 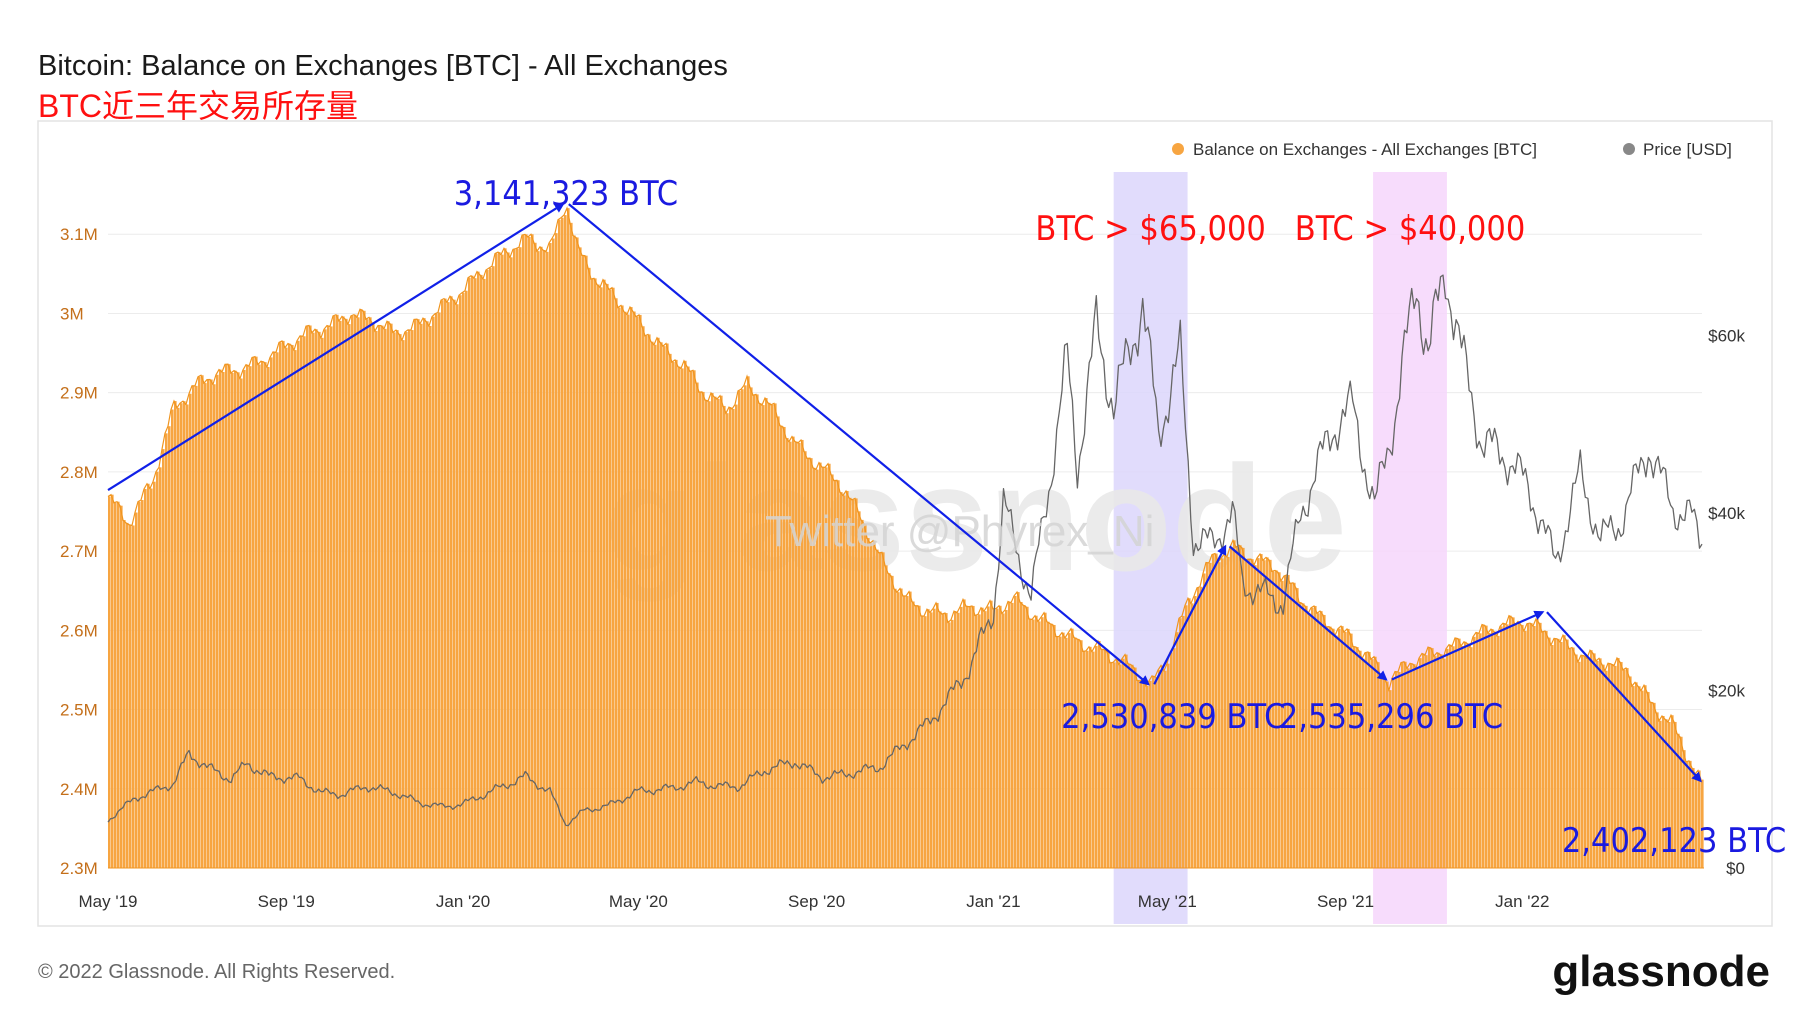 I want to click on y-left-tick-label: 3.1M, so click(x=79, y=234).